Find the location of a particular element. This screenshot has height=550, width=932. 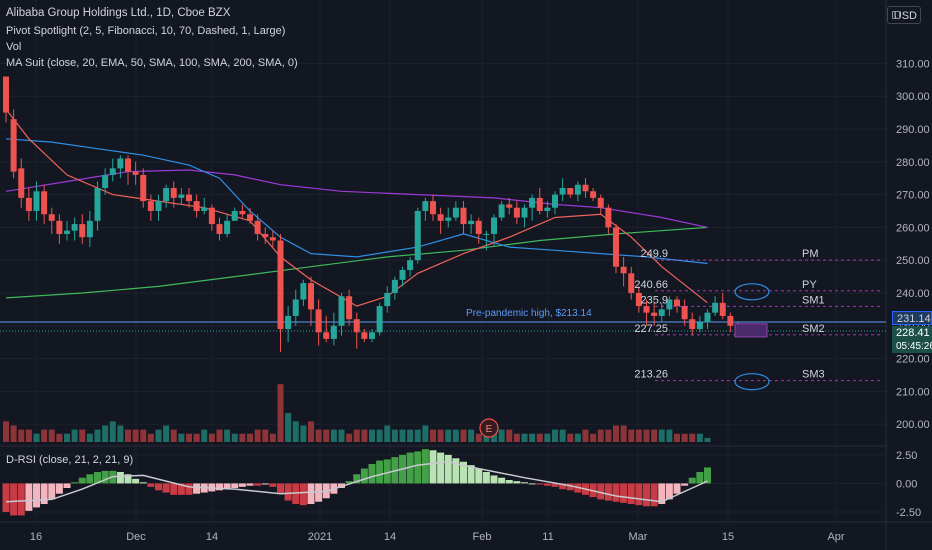

earnings-marker-label: E is located at coordinates (489, 429).